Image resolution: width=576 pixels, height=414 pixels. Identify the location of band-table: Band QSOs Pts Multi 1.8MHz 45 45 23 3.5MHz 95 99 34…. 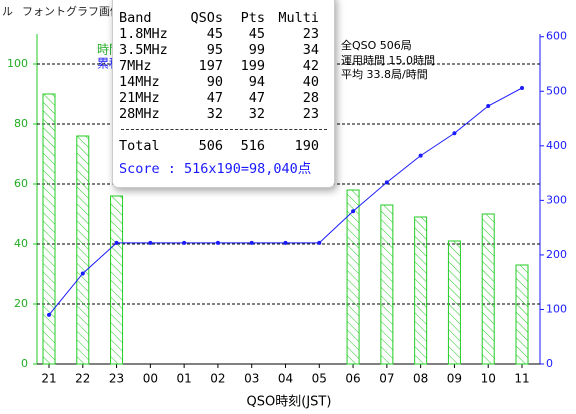
(219, 82).